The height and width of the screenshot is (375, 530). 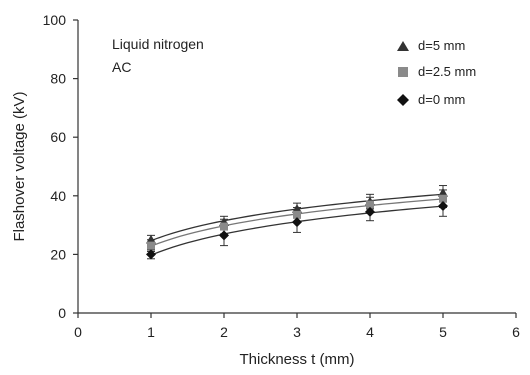 I want to click on legend-item-d0: d=0 mm, so click(x=431, y=99).